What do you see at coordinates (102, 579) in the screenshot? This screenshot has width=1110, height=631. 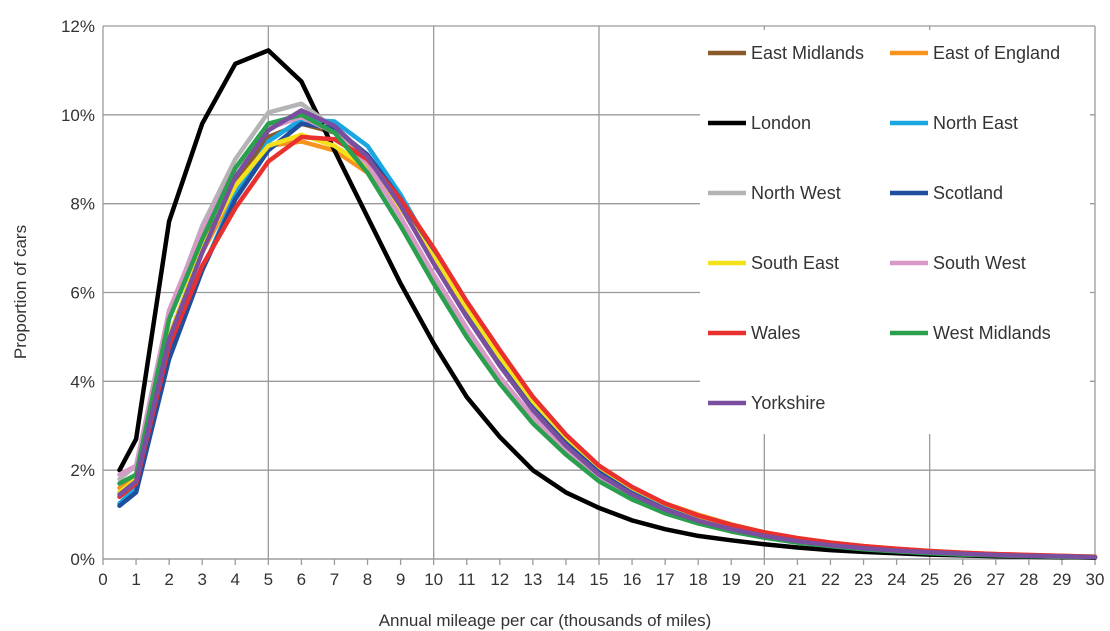 I see `x-tick-label: 0` at bounding box center [102, 579].